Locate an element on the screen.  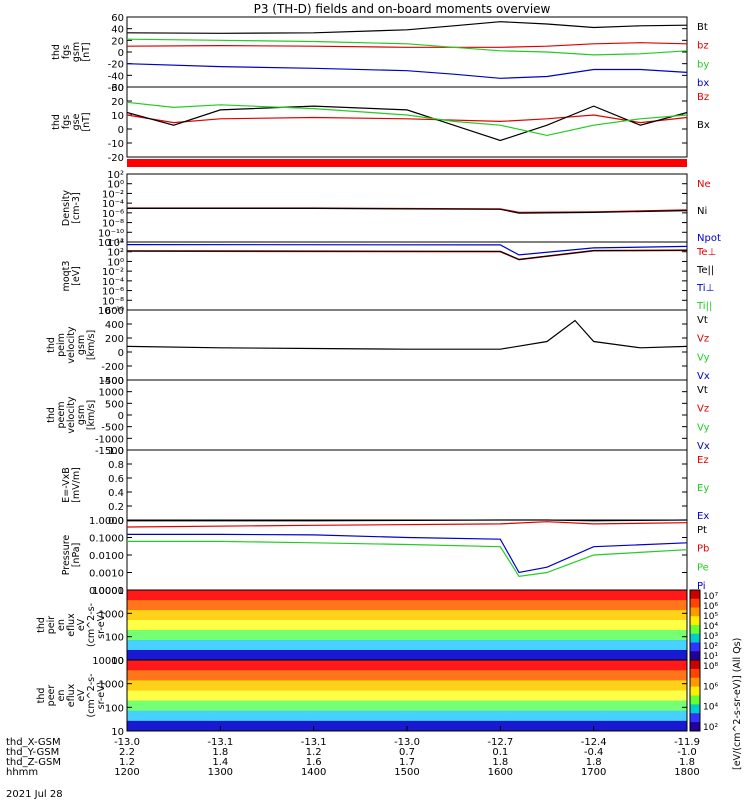
x-tick-label: -12.4 is located at coordinates (594, 742).